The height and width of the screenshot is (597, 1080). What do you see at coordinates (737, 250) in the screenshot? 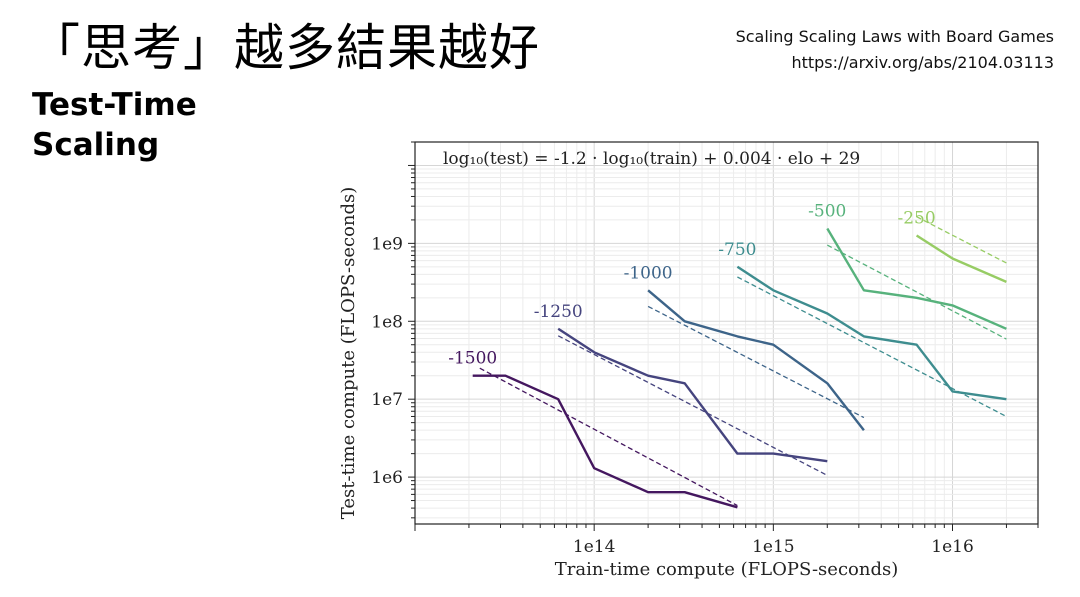
I see `series-label: -750` at bounding box center [737, 250].